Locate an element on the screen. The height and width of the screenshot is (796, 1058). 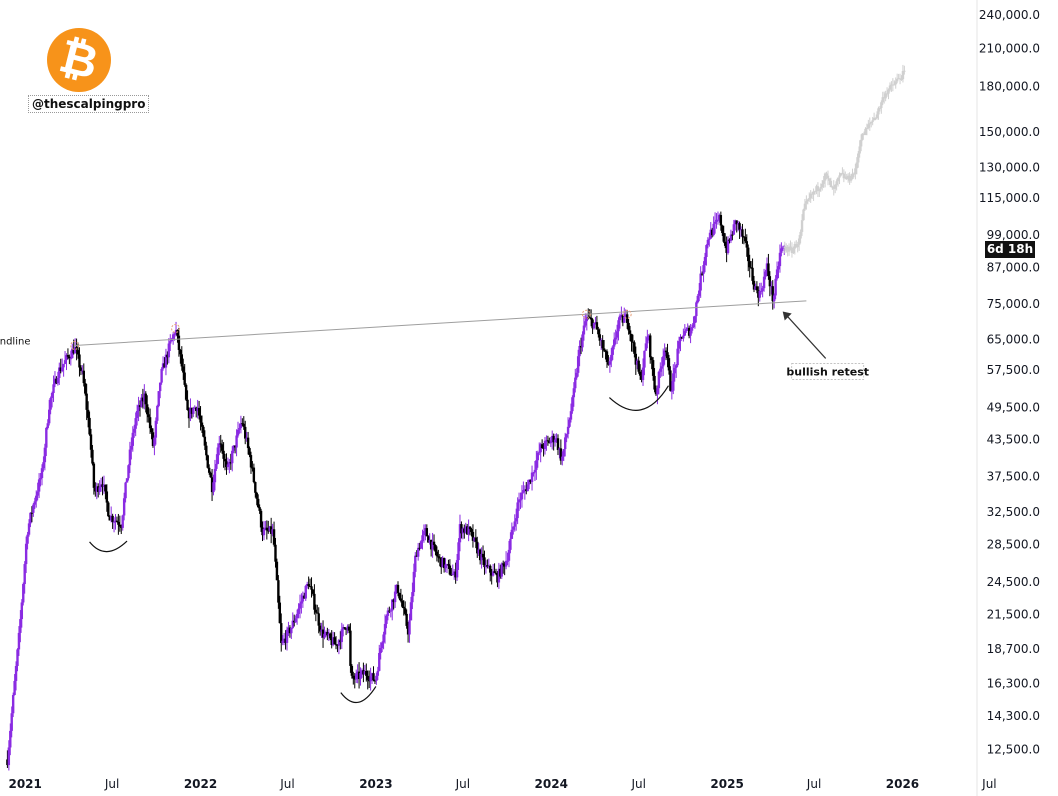
time-tick-label: 2023 is located at coordinates (375, 784).